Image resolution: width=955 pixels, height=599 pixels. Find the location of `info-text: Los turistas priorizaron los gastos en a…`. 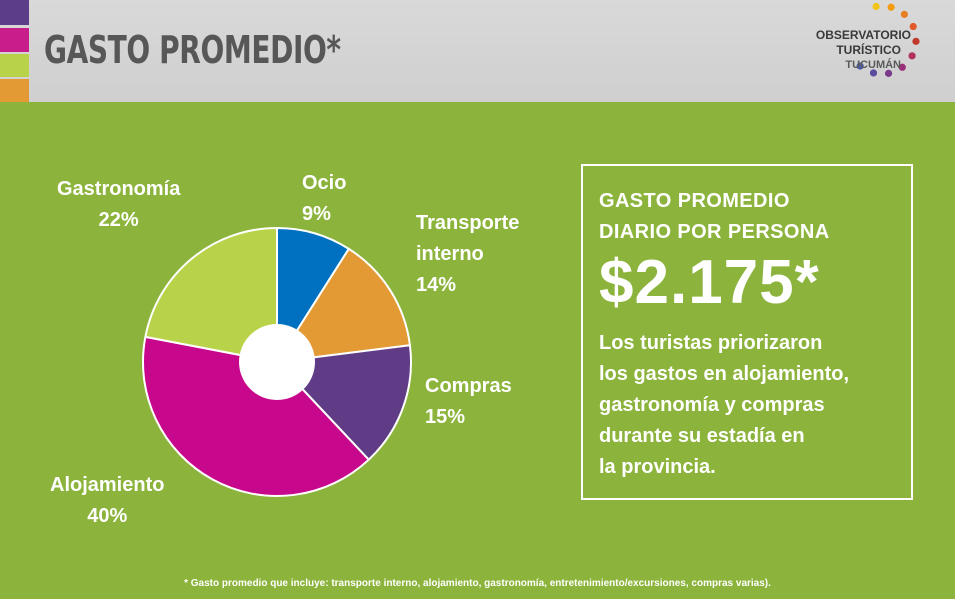

info-text: Los turistas priorizaron los gastos en a… is located at coordinates (754, 405).